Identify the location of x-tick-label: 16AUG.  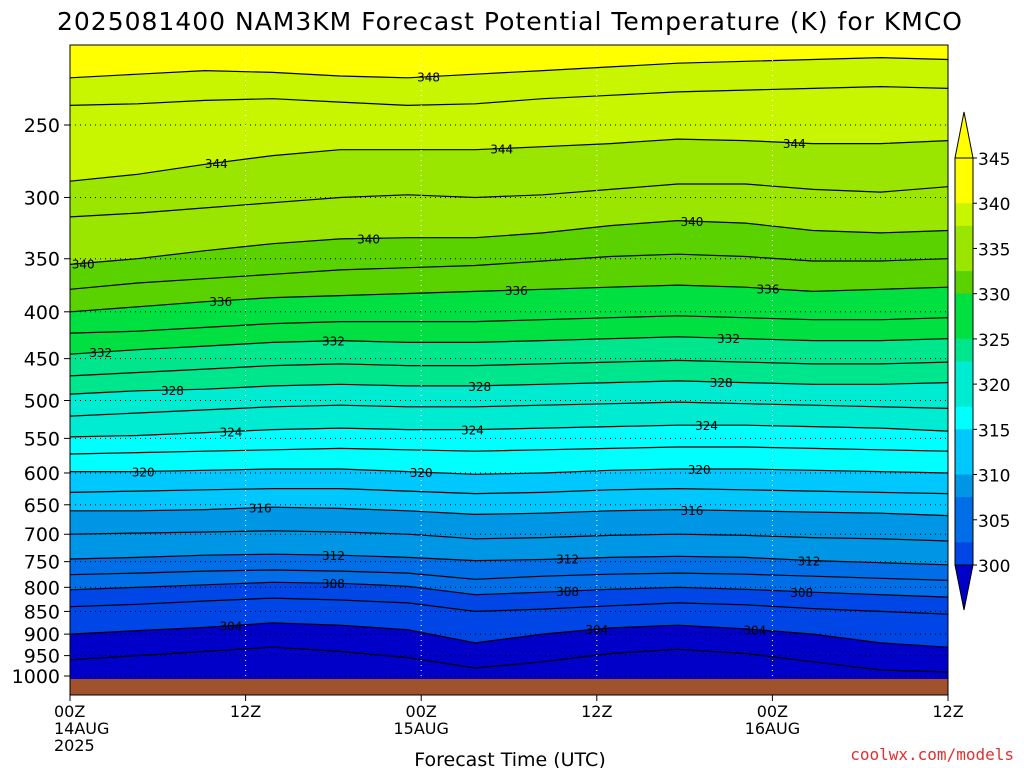
(772, 728).